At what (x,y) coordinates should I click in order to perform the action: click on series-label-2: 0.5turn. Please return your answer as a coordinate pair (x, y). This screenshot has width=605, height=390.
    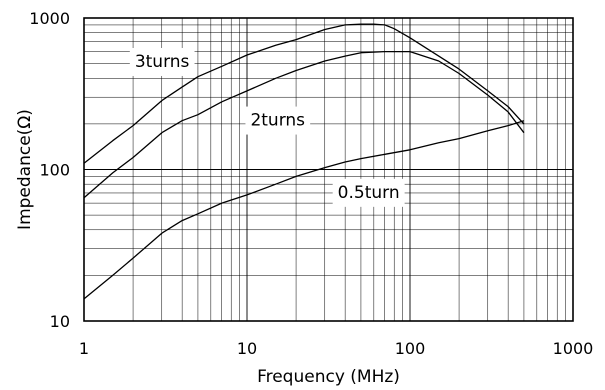
    Looking at the image, I should click on (369, 193).